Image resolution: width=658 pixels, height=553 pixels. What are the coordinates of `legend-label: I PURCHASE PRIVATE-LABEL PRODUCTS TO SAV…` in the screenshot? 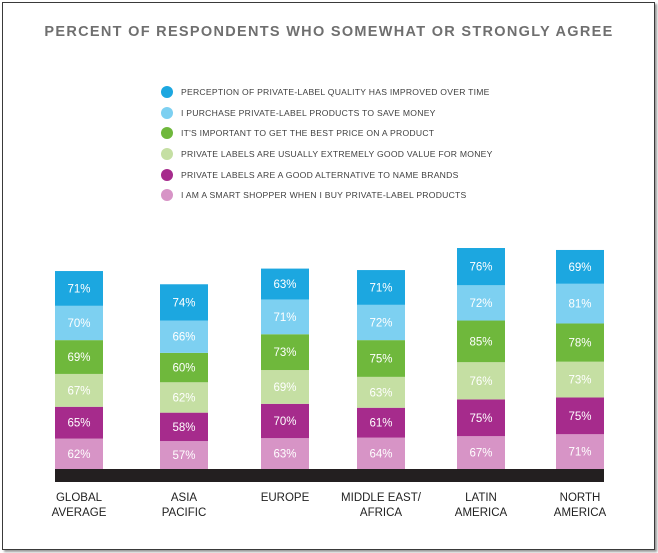 It's located at (308, 112).